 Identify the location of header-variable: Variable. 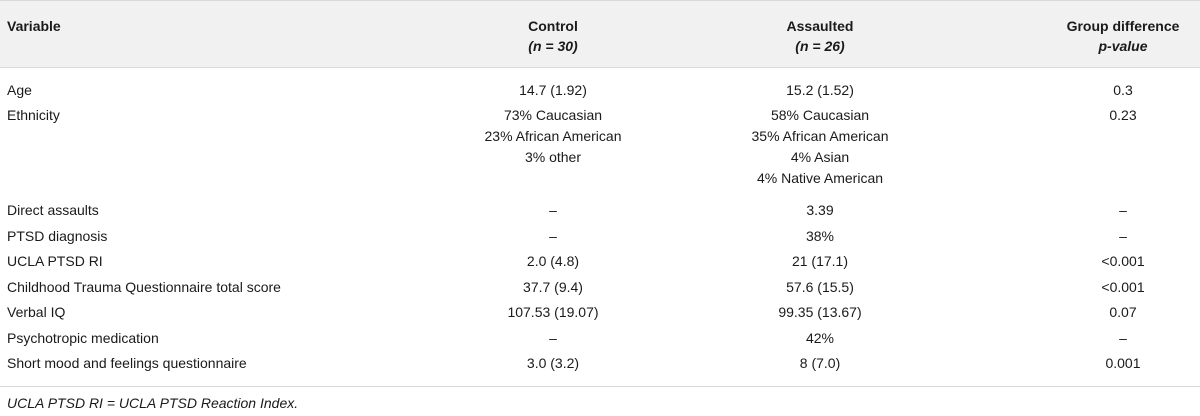
(34, 26).